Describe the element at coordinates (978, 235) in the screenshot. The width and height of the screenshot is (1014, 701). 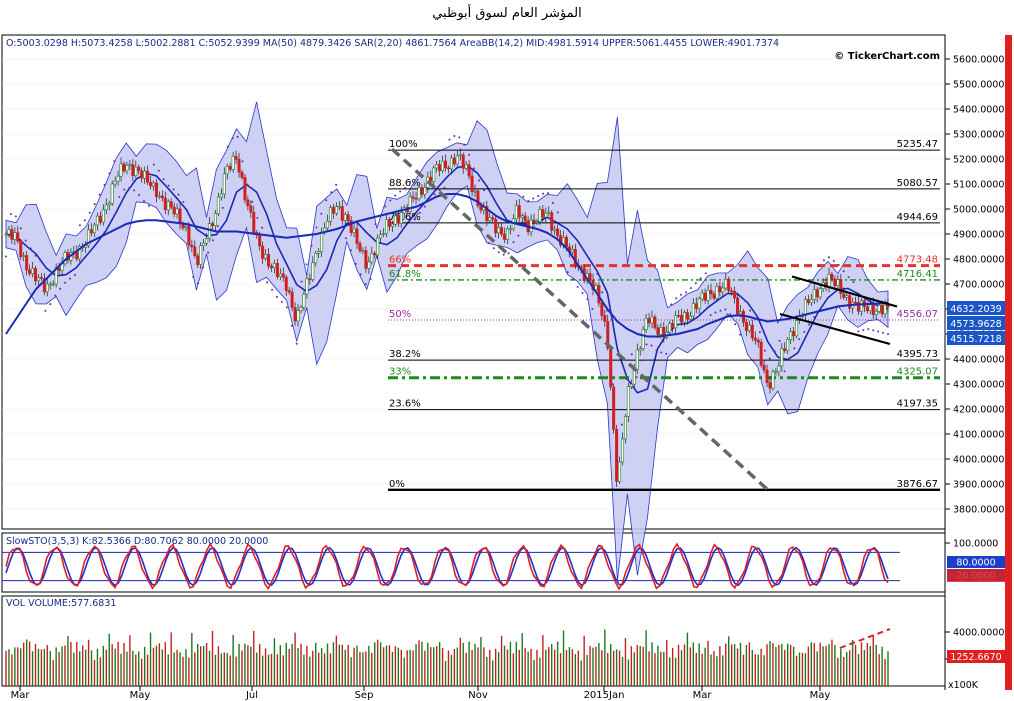
I see `y-tick-label: 4900.0000` at that location.